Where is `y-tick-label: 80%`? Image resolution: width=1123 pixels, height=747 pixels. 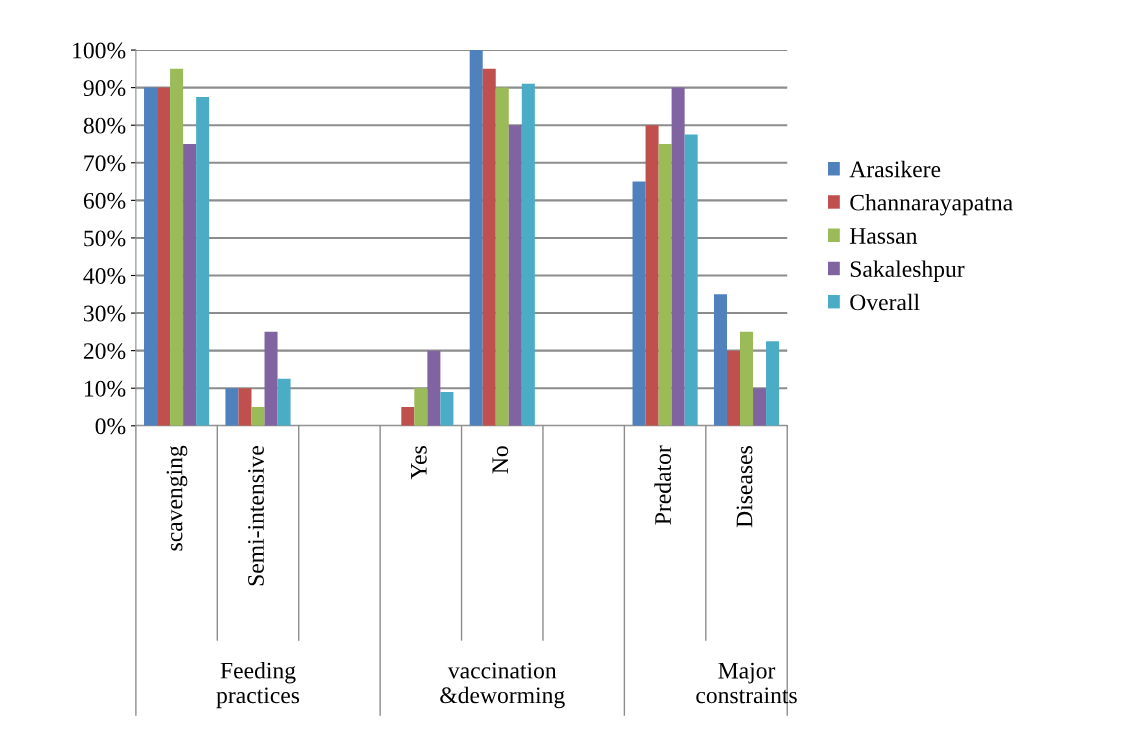 y-tick-label: 80% is located at coordinates (104, 125).